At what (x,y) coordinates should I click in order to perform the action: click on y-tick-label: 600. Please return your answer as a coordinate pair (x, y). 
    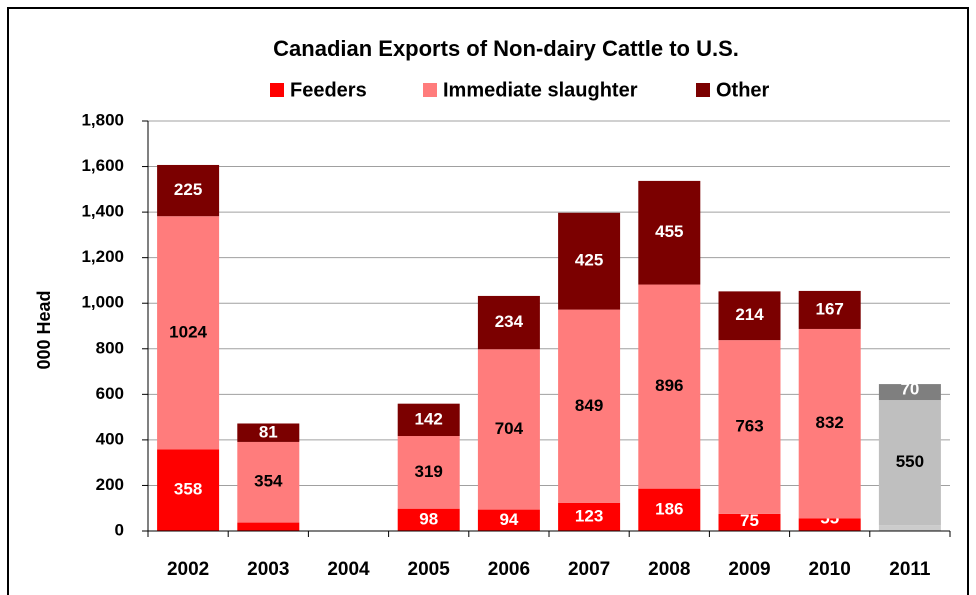
    Looking at the image, I should click on (110, 393).